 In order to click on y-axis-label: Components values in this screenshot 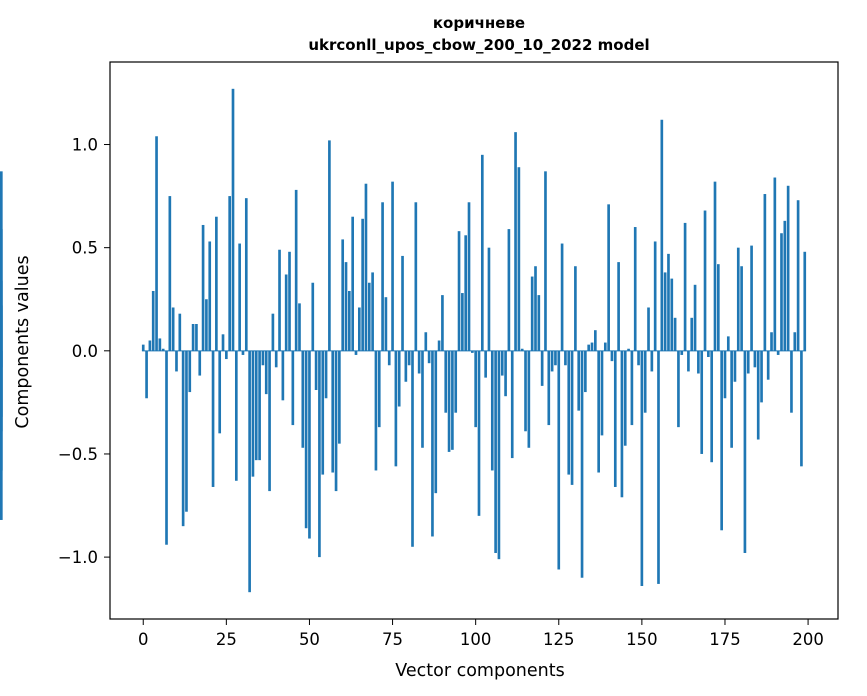, I will do `click(23, 341)`.